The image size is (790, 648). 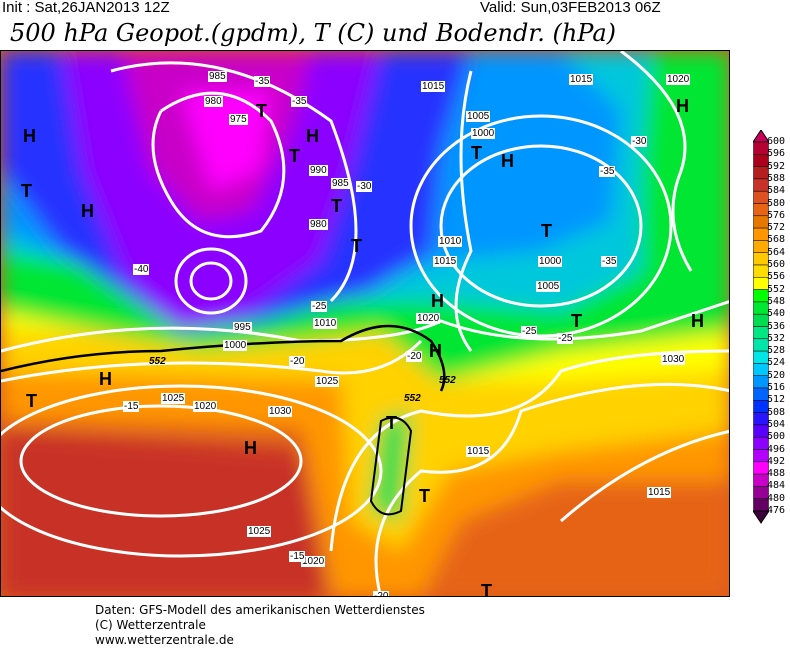 I want to click on colorbar-label: 572, so click(x=776, y=228).